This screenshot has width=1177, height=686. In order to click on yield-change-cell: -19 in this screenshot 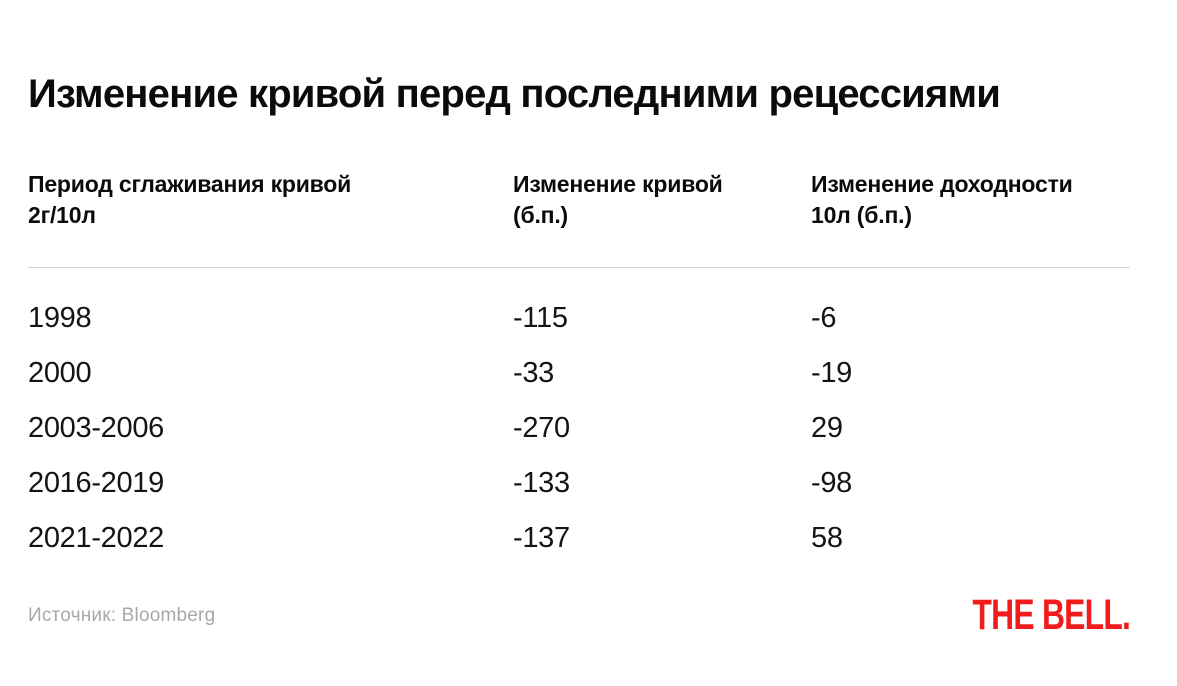, I will do `click(832, 372)`.